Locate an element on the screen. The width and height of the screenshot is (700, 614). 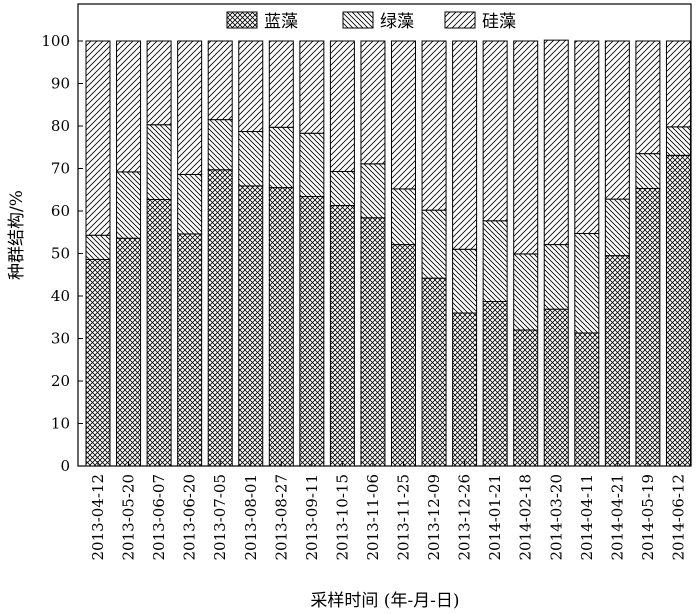
x-tick-label: 2014-05-19 is located at coordinates (648, 517).